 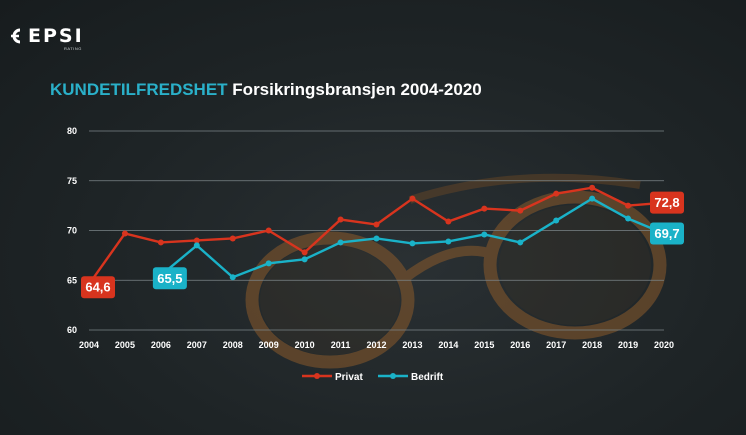 I want to click on callout-box-bedrift-end, so click(x=667, y=233).